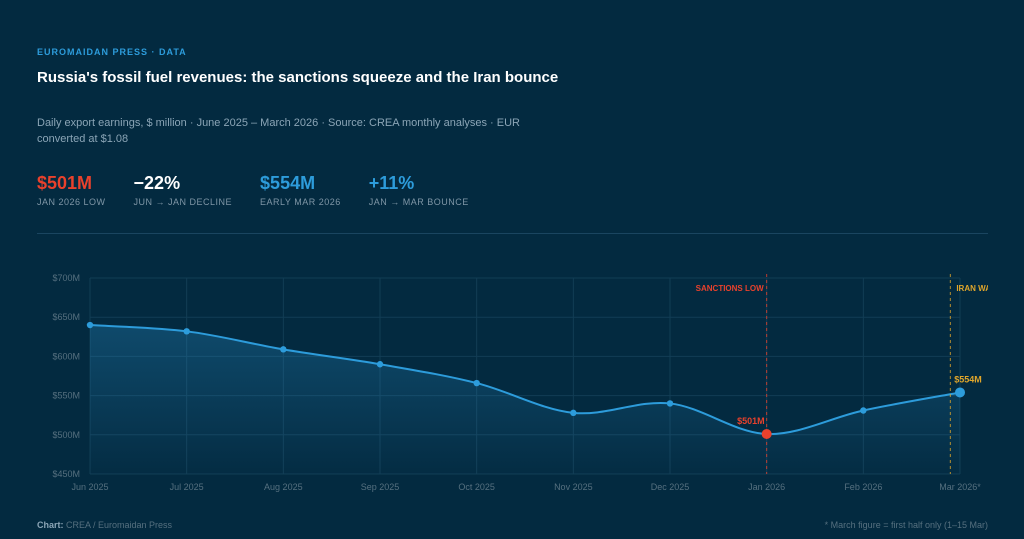 The width and height of the screenshot is (1024, 539). What do you see at coordinates (65, 183) in the screenshot?
I see `stat-value: $501M` at bounding box center [65, 183].